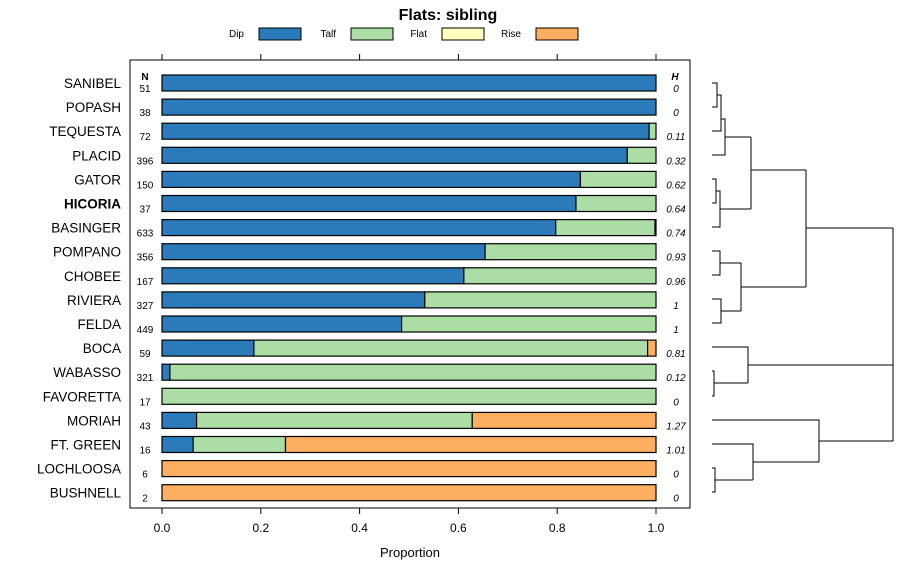 This screenshot has width=900, height=580. Describe the element at coordinates (145, 378) in the screenshot. I see `n-value: 321` at that location.